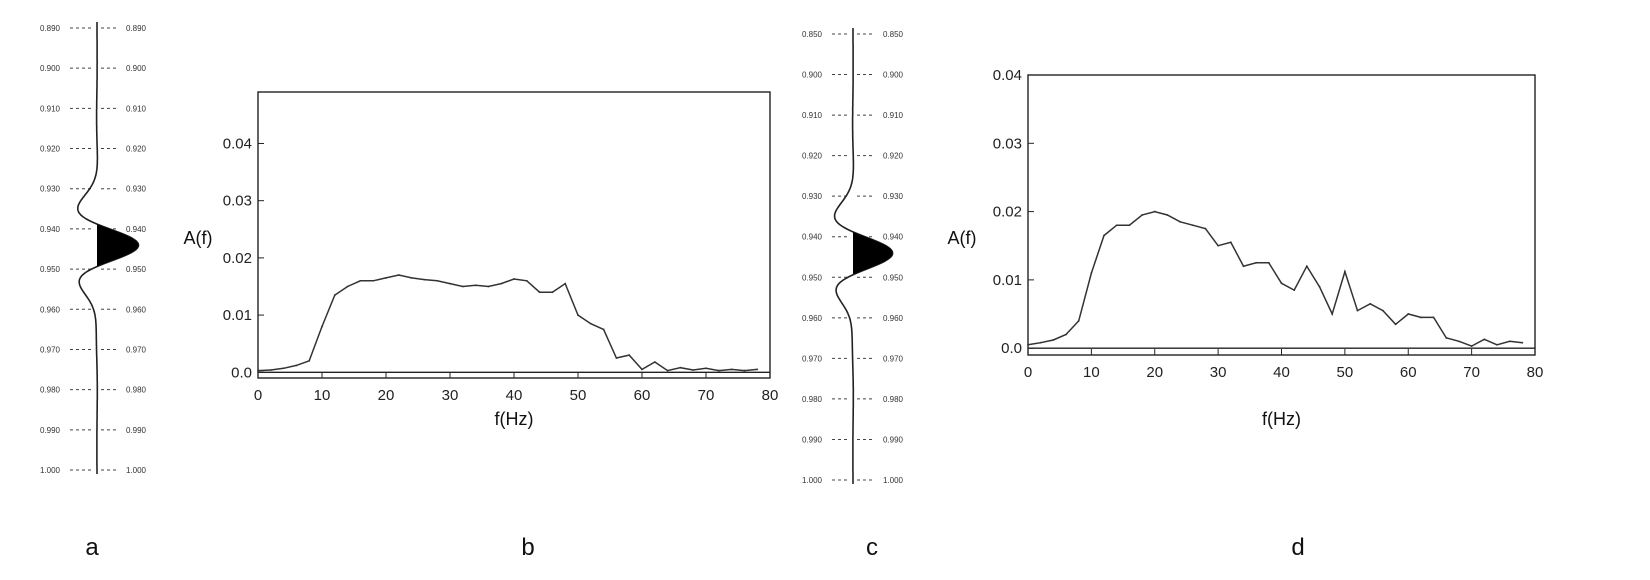  I want to click on d-xtick-label: 50, so click(1345, 372).